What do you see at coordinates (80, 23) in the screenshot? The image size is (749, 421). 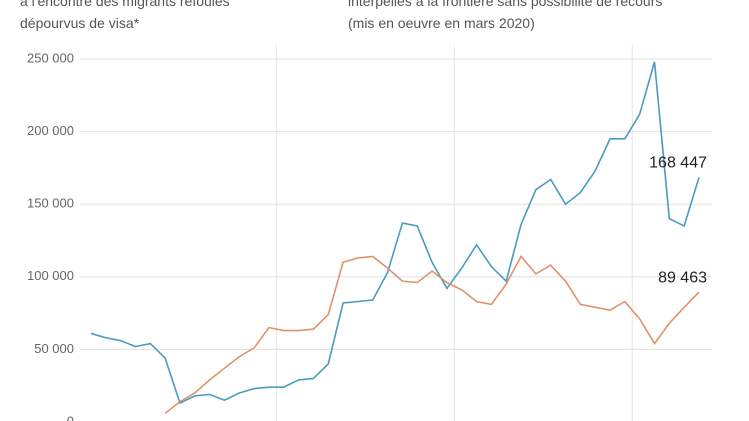 I see `annotation: dépourvus de visa*` at bounding box center [80, 23].